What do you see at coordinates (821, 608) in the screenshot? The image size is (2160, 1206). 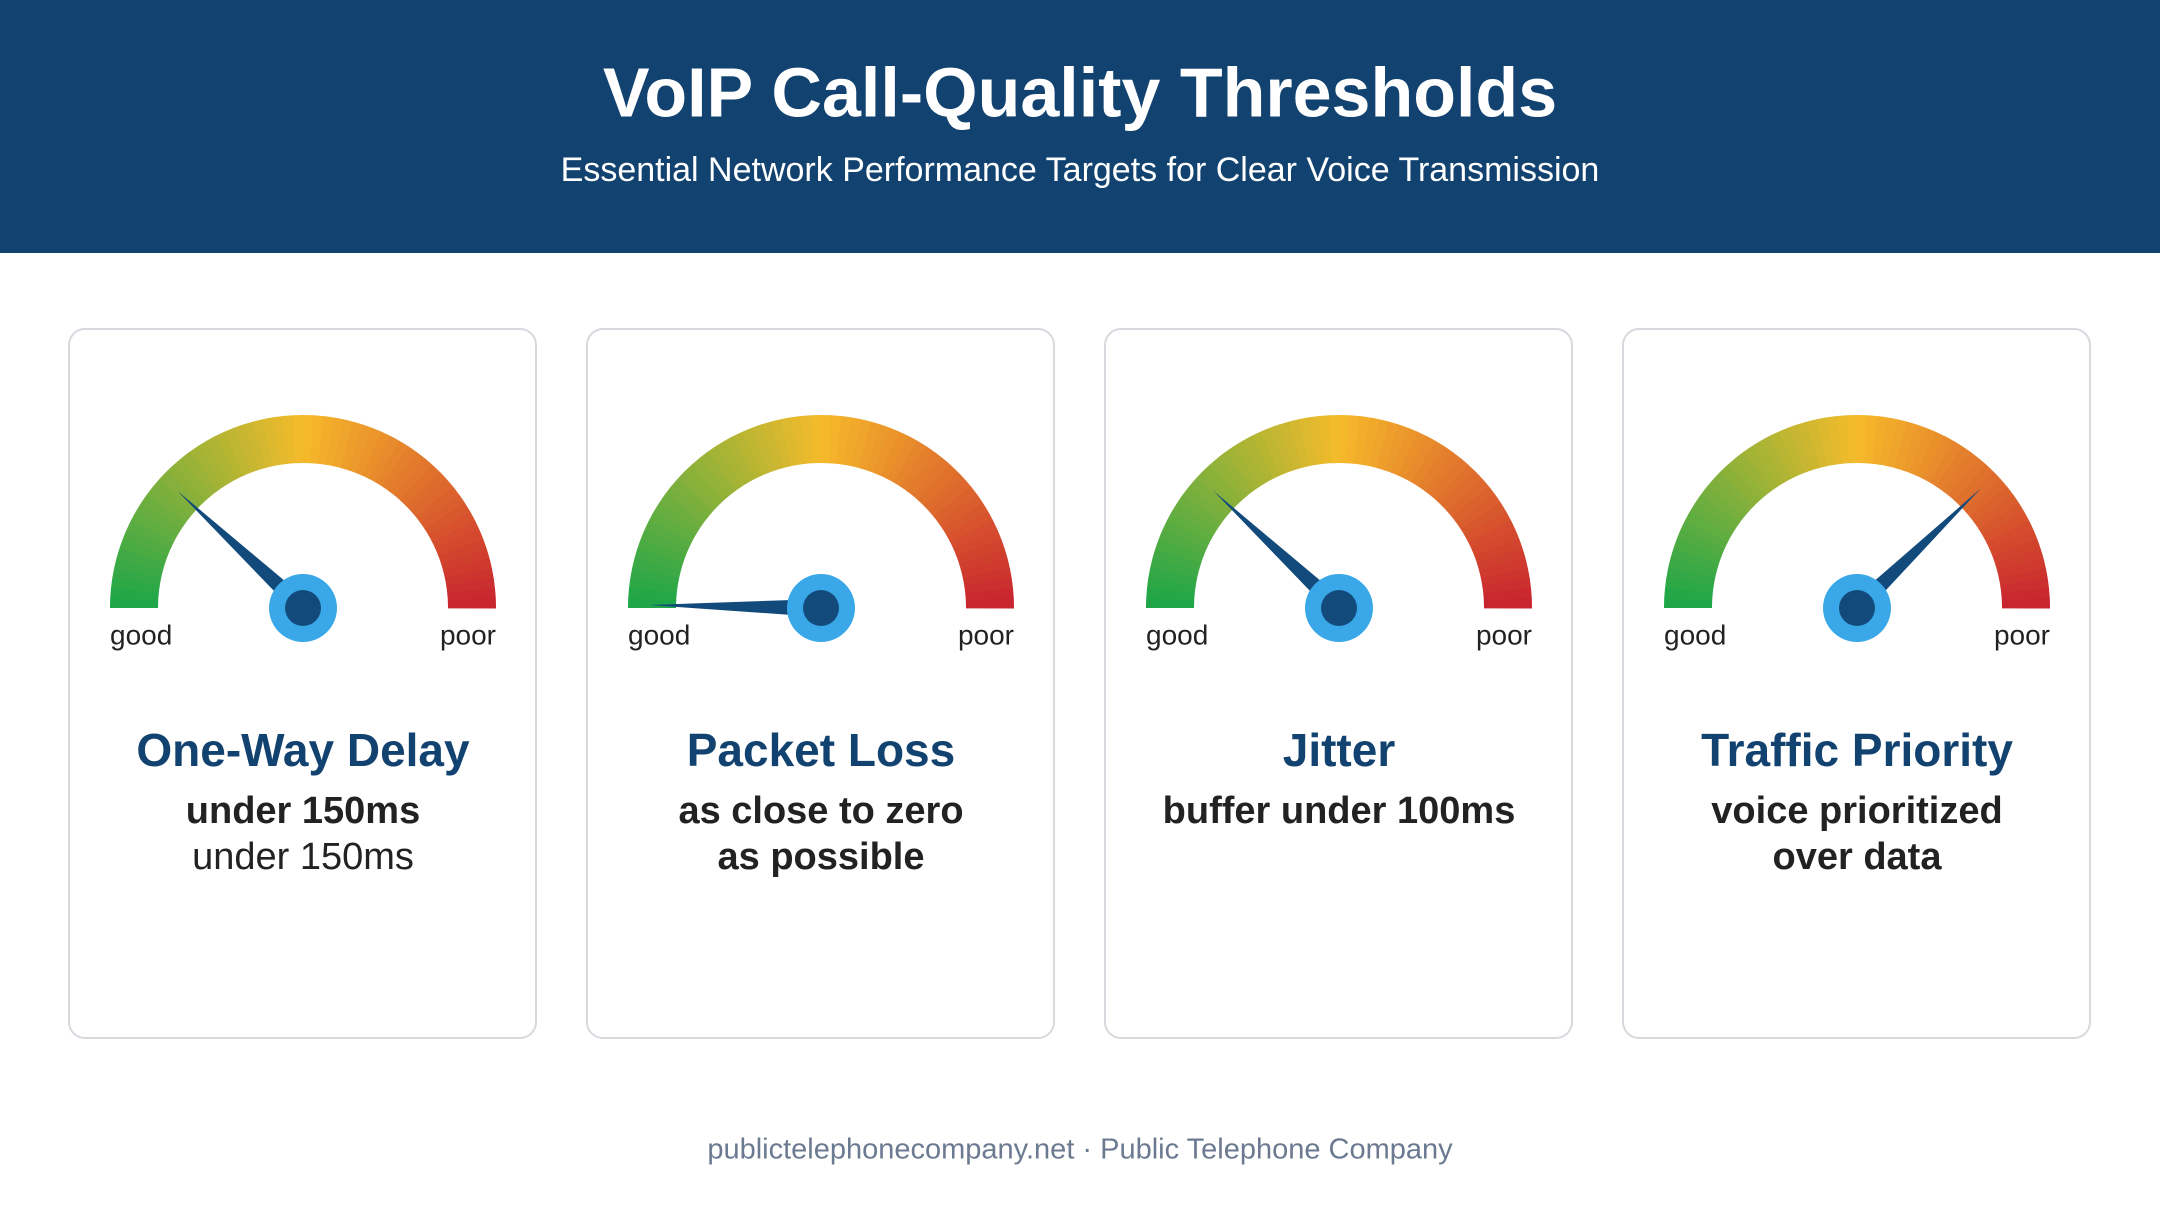 I see `needle-hub` at bounding box center [821, 608].